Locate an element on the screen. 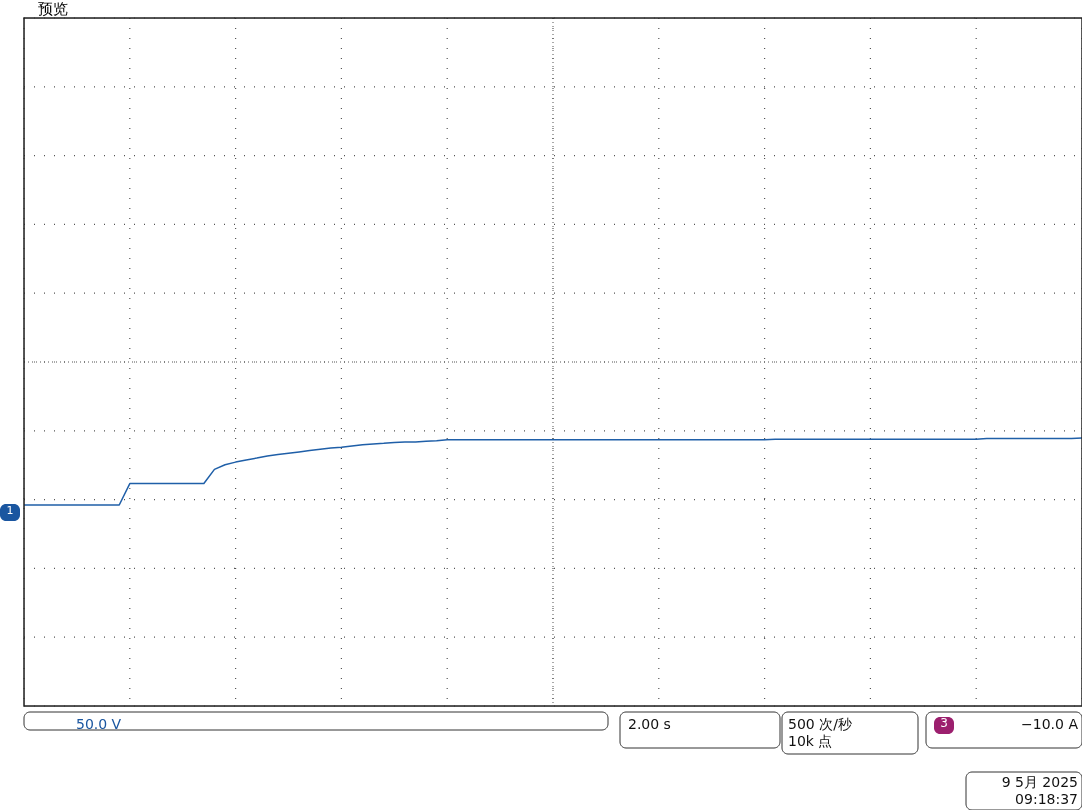 This screenshot has width=1082, height=810. text: 1 is located at coordinates (10, 510).